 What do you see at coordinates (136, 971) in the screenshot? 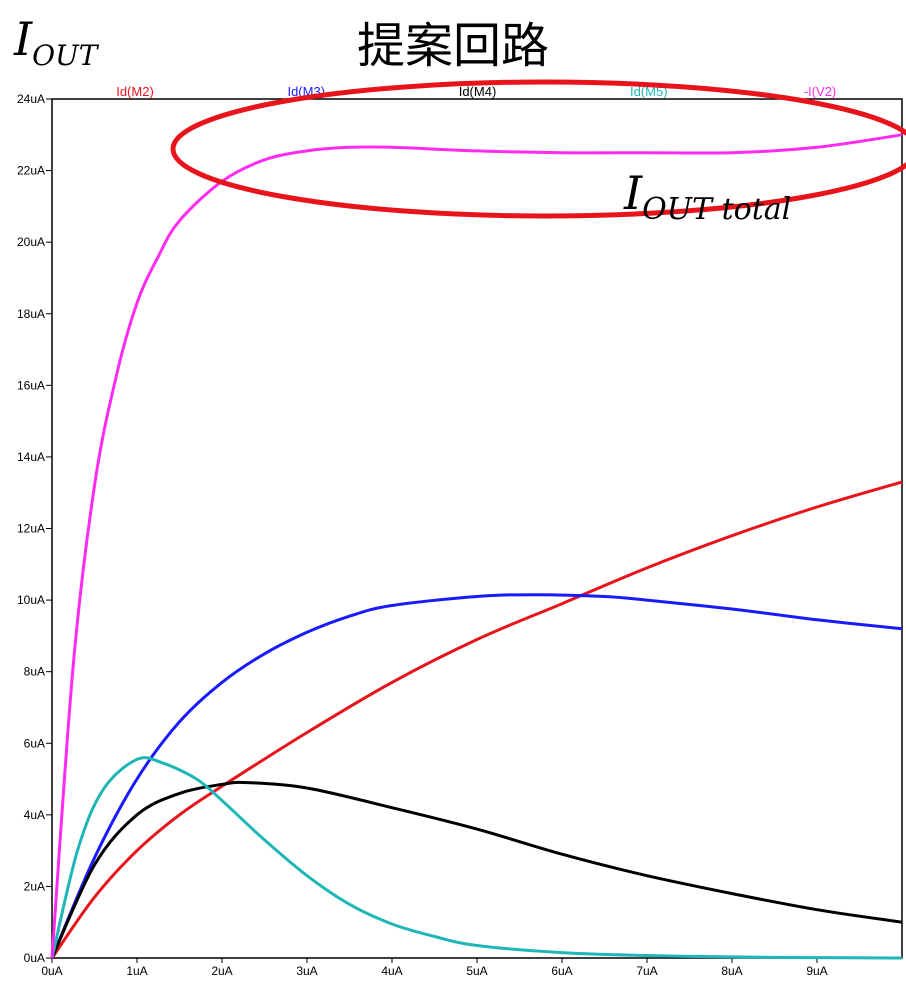
I see `x-tick-label: 1uA` at bounding box center [136, 971].